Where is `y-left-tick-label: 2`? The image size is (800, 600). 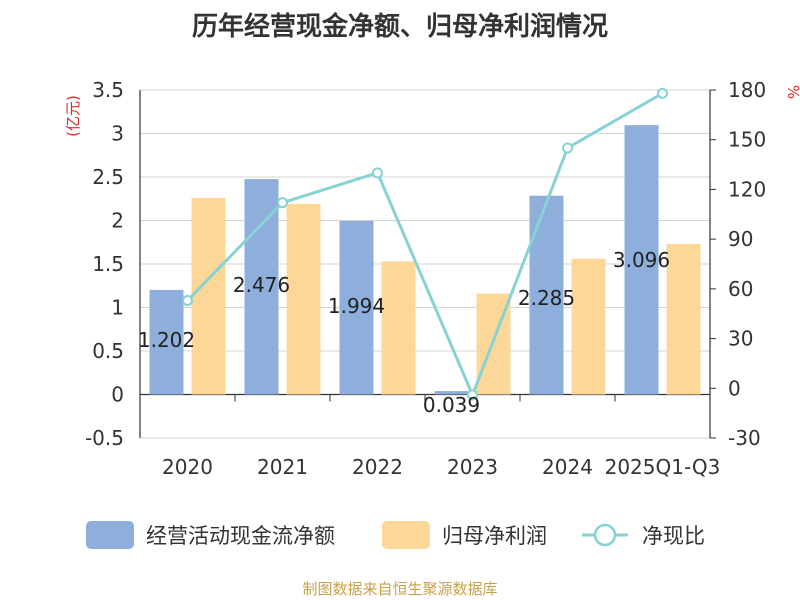
y-left-tick-label: 2 is located at coordinates (117, 221).